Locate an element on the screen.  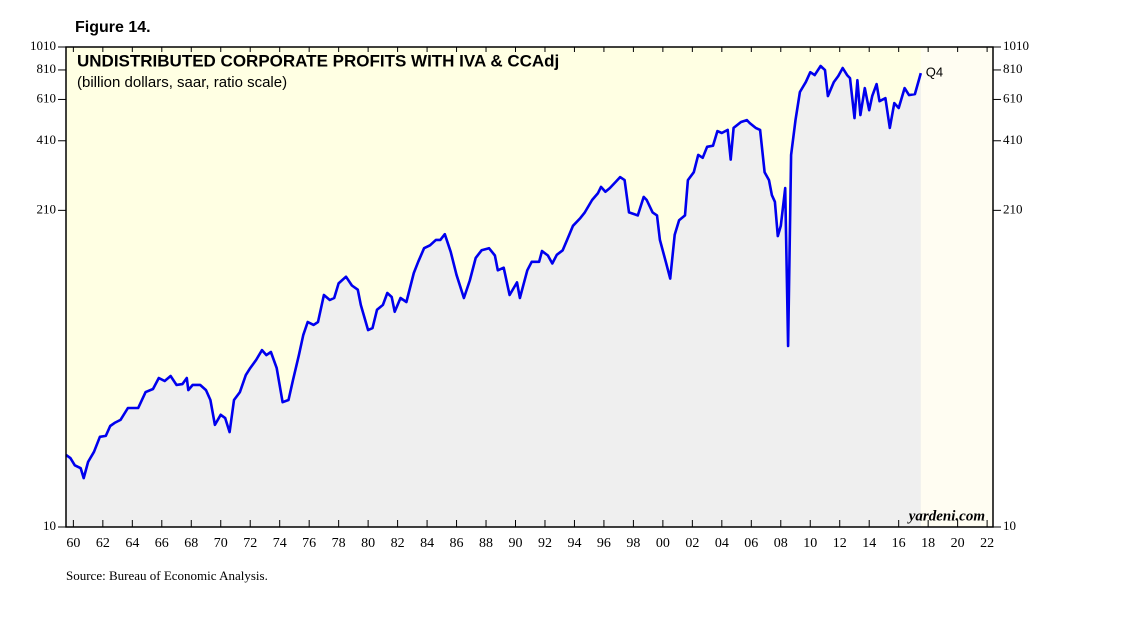
x-tick-label: 70 is located at coordinates (221, 543).